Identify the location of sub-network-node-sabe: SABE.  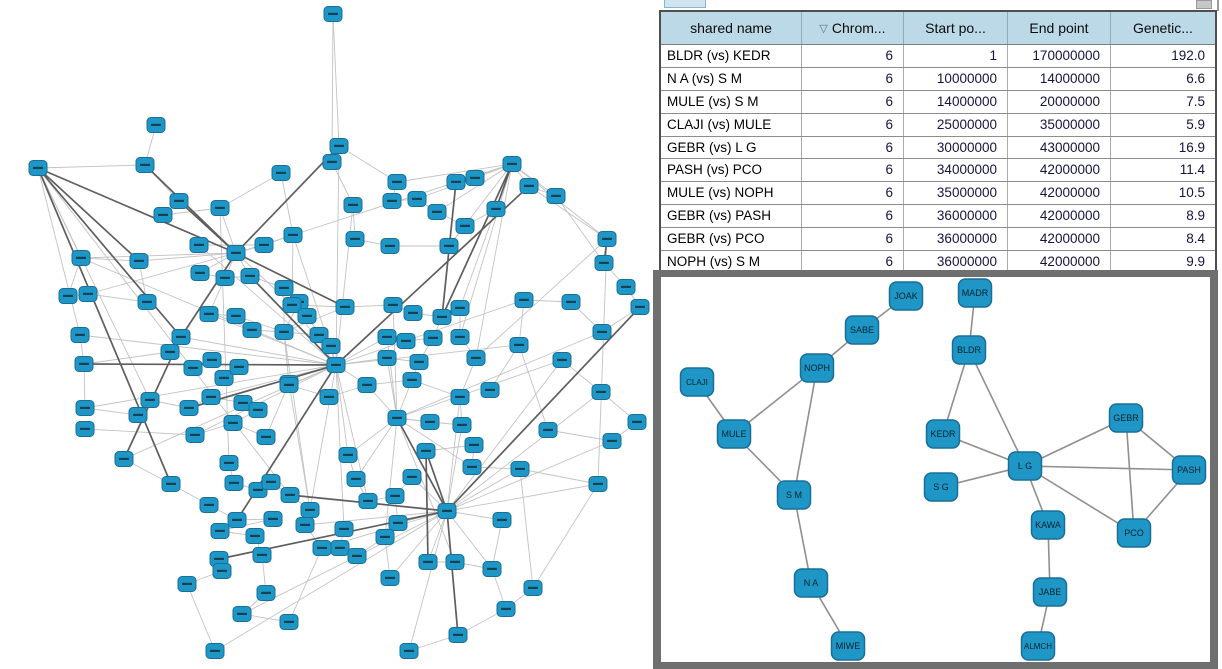
(862, 330).